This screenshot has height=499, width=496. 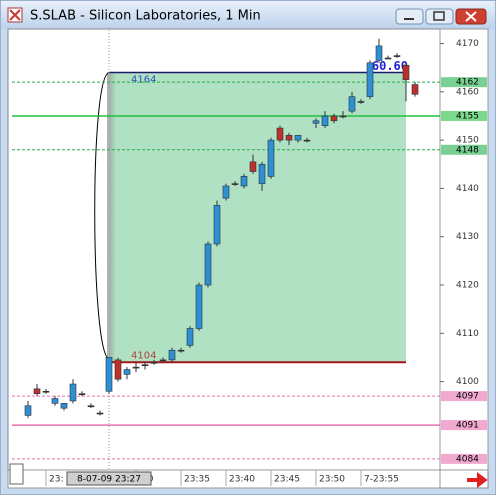 I want to click on maximize-glyph, so click(x=439, y=16).